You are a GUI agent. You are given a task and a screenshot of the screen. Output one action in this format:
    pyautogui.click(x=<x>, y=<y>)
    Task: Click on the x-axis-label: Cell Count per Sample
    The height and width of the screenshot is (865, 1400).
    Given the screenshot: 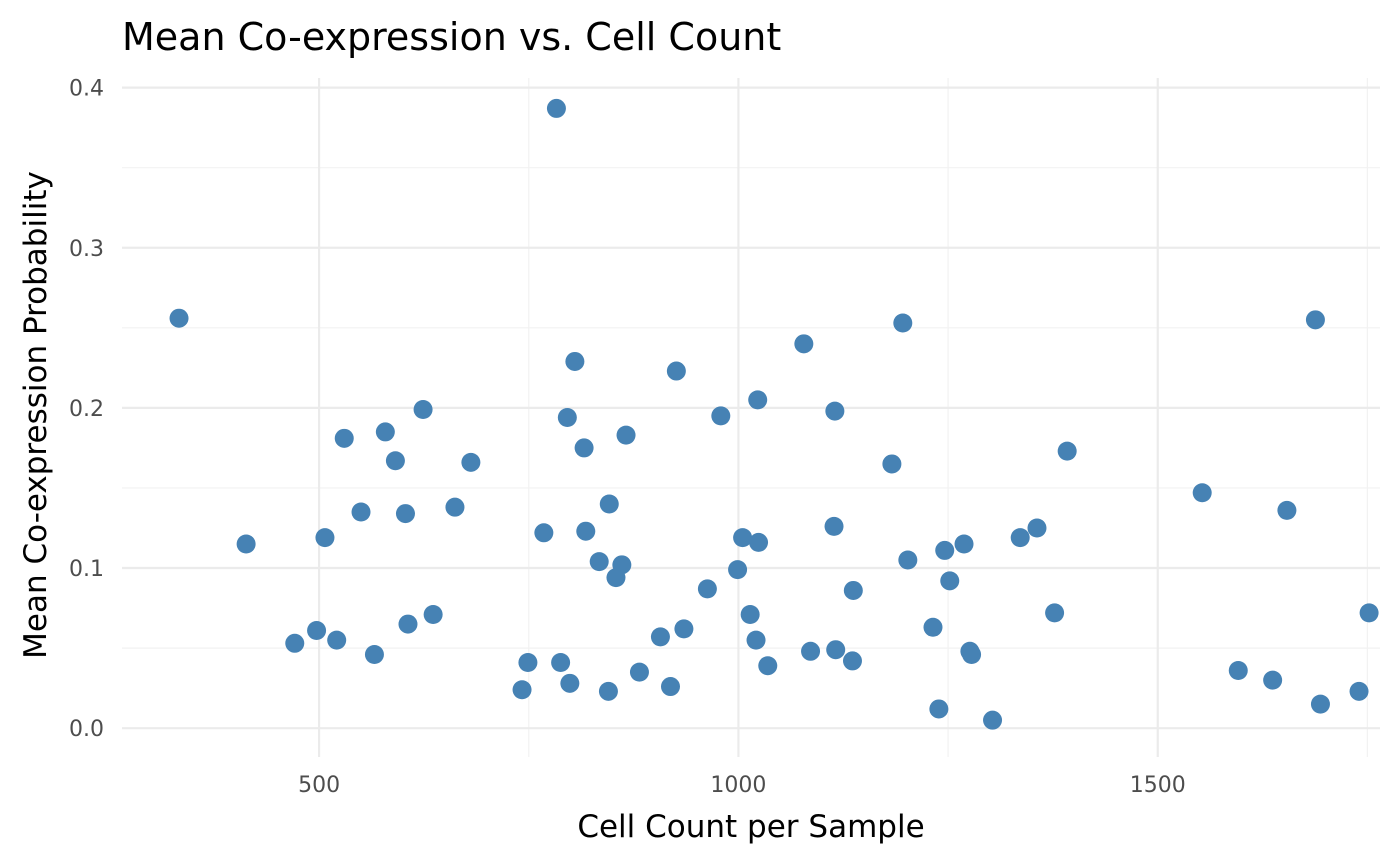 What is the action you would take?
    pyautogui.click(x=750, y=827)
    